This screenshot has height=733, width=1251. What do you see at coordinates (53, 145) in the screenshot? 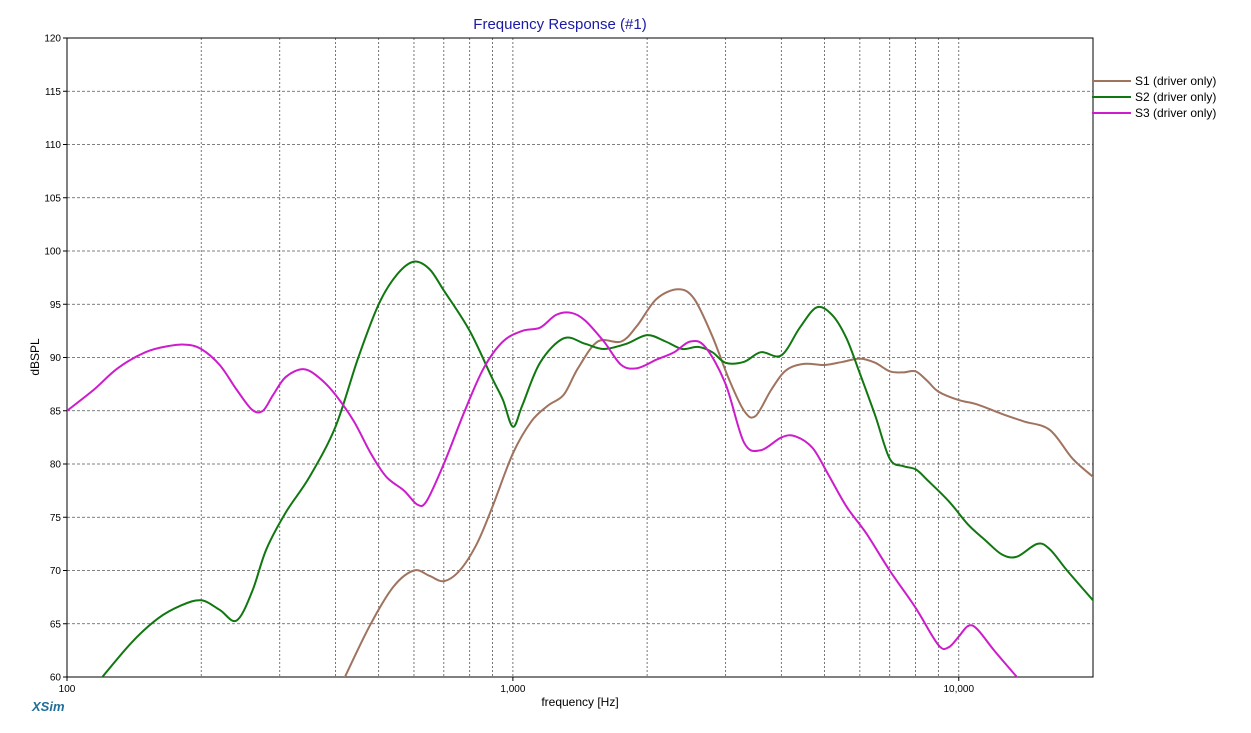
I see `y-tick-label: 110` at bounding box center [53, 145].